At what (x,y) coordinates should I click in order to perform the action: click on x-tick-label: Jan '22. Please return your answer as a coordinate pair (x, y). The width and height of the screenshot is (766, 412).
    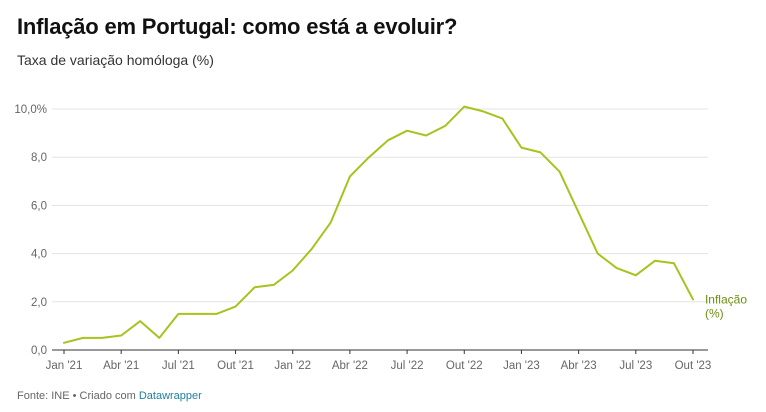
    Looking at the image, I should click on (292, 366).